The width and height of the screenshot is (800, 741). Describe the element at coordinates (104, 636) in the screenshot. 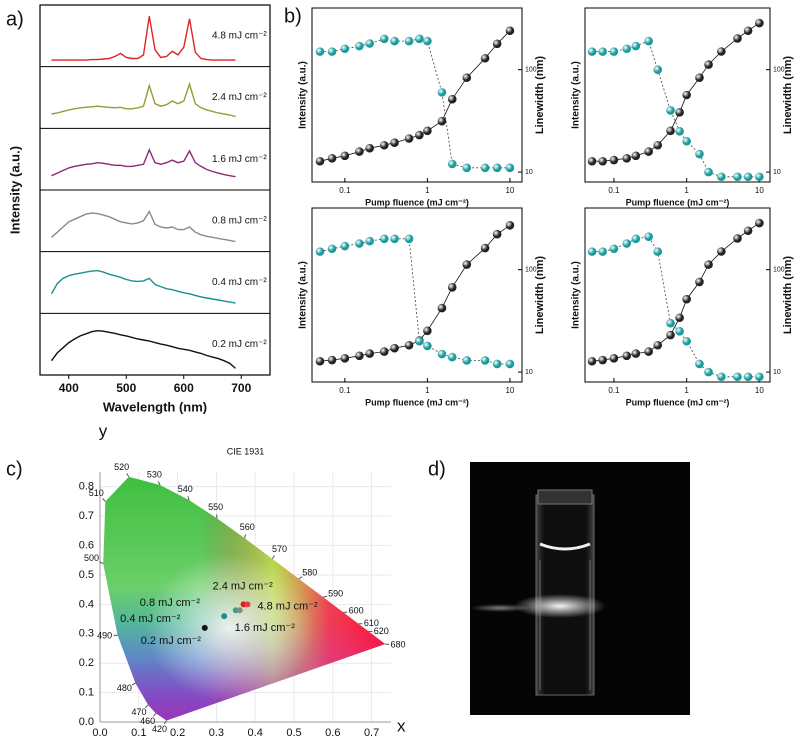

I see `locus-label: 490` at that location.